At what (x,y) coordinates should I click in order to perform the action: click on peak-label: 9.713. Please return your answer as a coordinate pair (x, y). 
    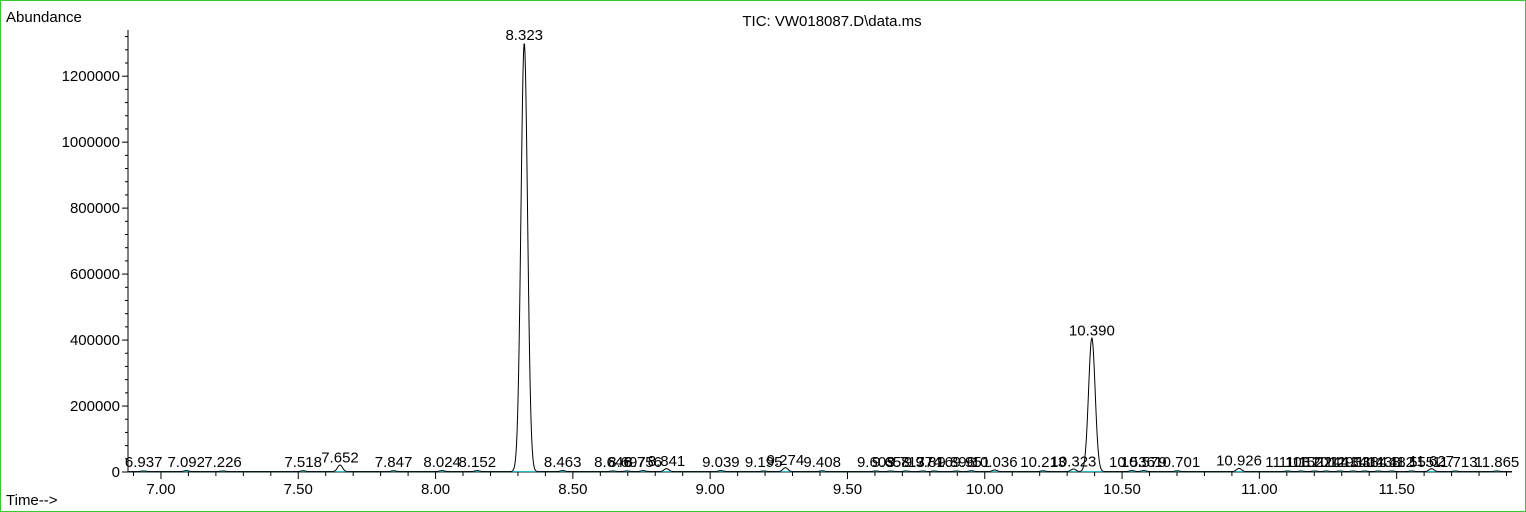
    Looking at the image, I should click on (906, 462).